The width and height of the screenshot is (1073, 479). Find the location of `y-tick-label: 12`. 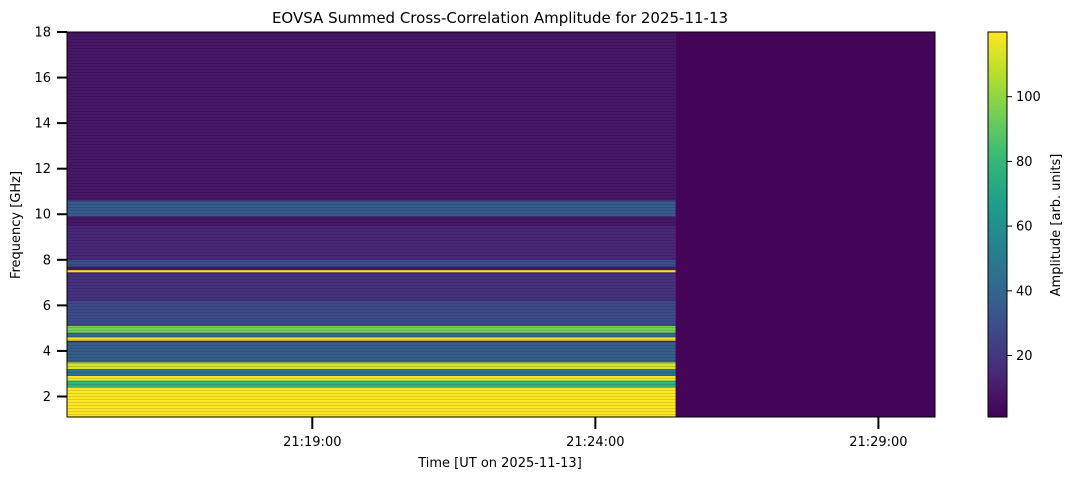

y-tick-label: 12 is located at coordinates (42, 169).